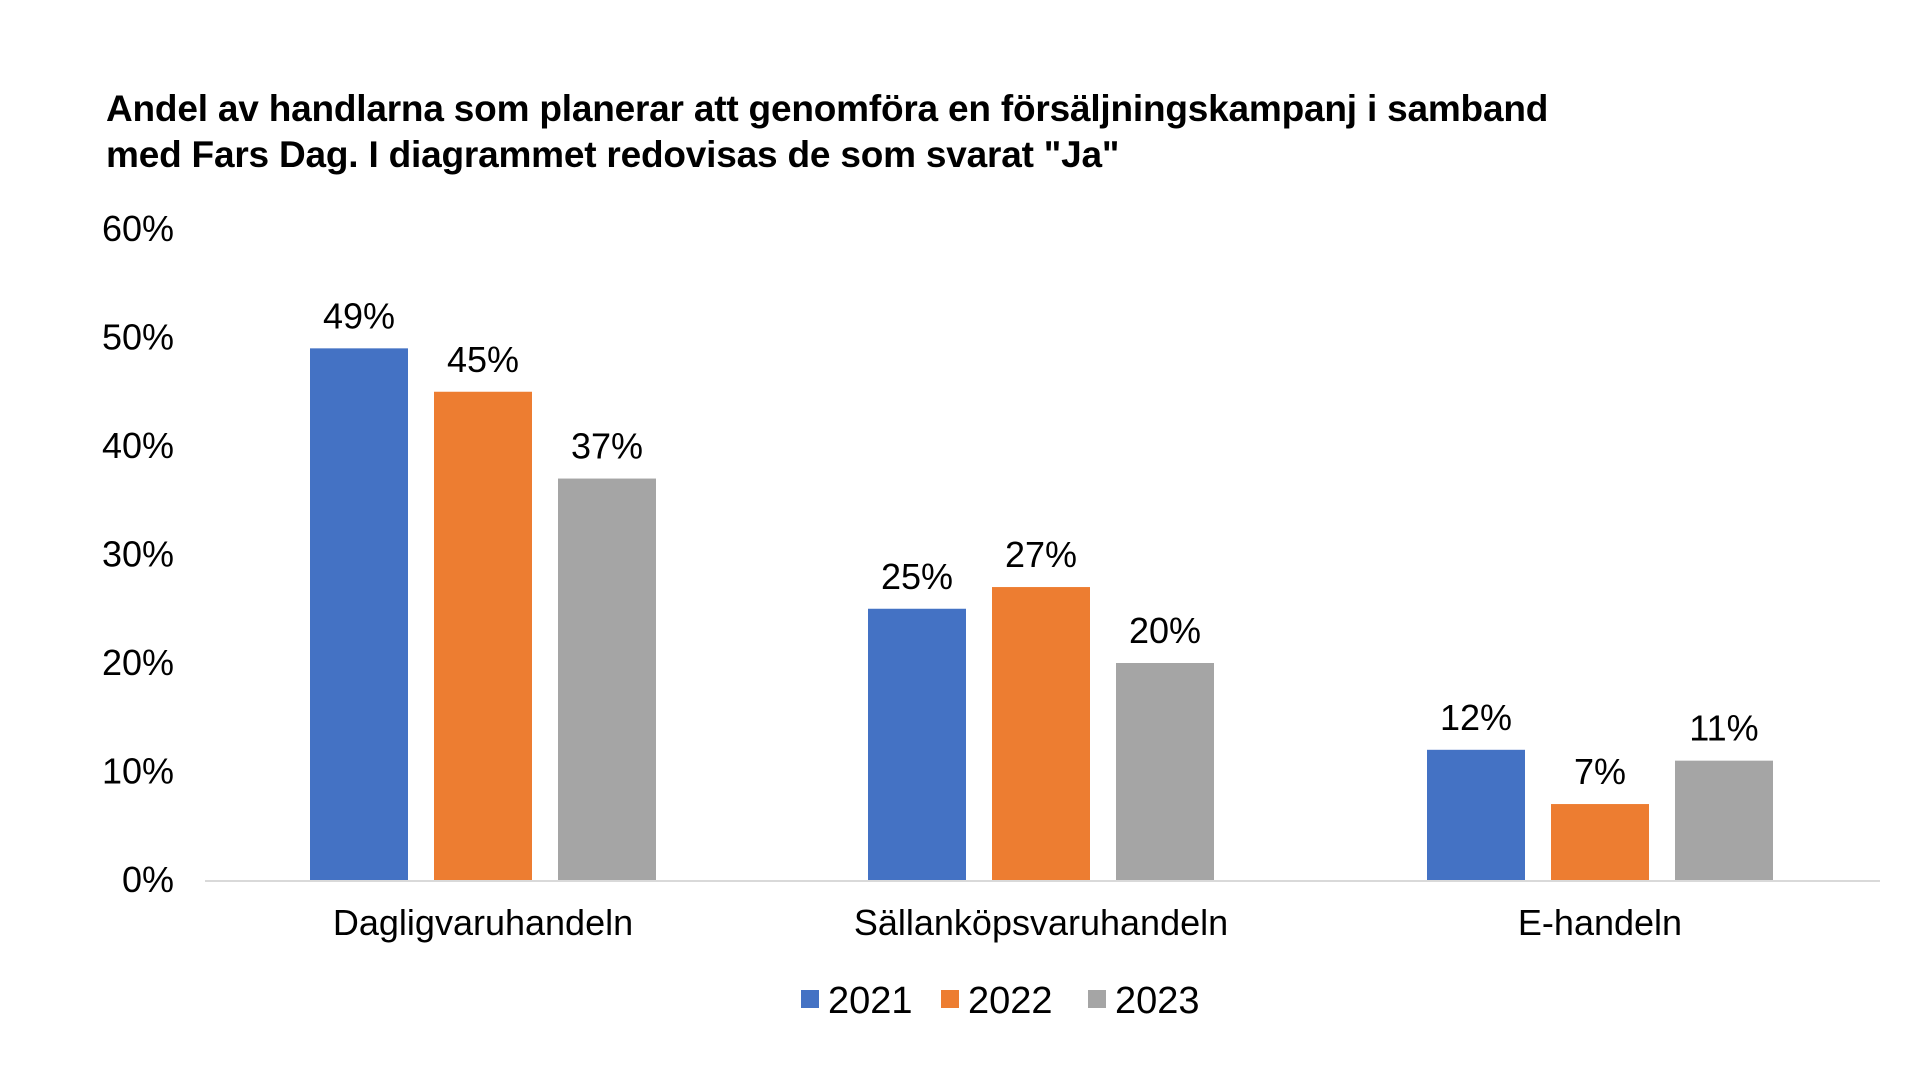  I want to click on data-label: 27%, so click(1041, 554).